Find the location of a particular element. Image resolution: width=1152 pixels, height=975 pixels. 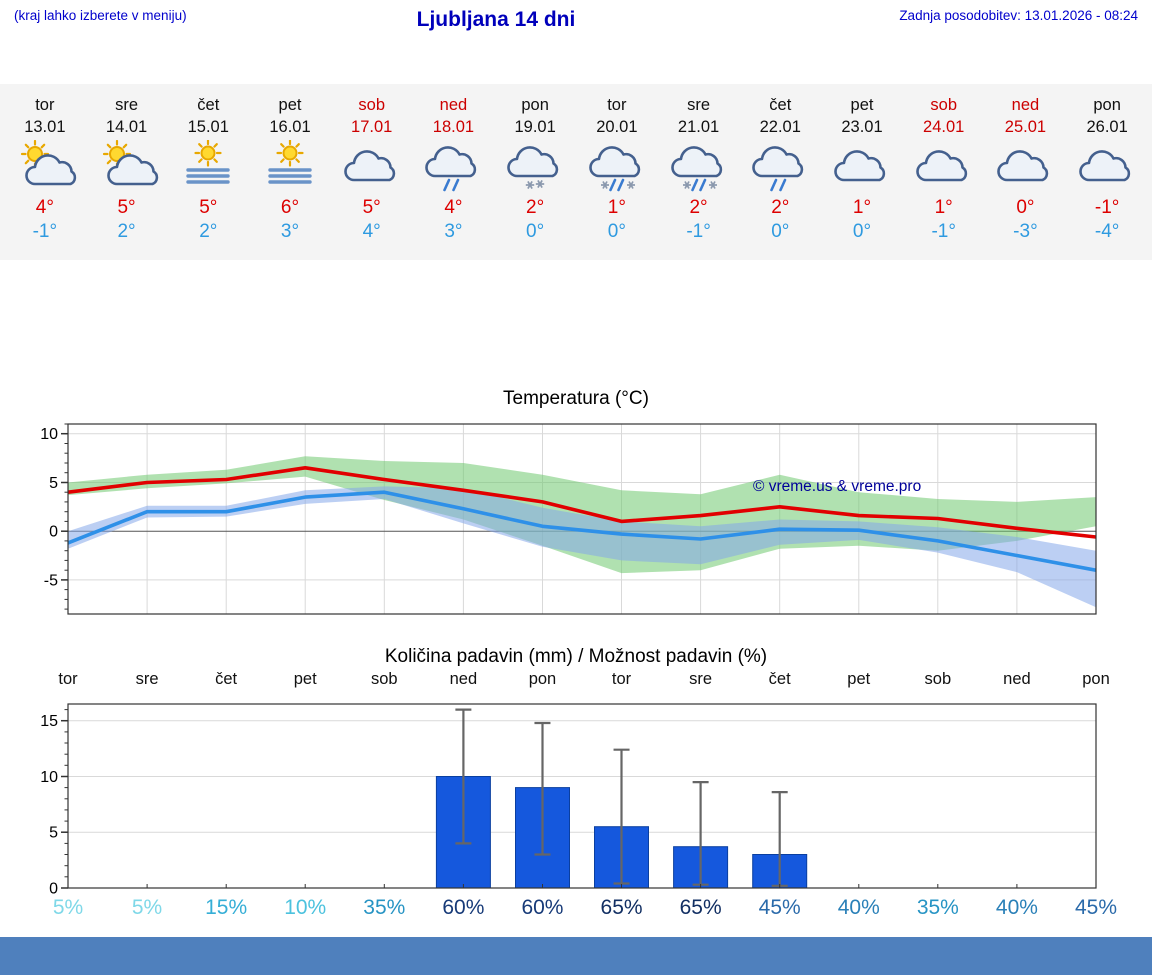

precip-day-label: pet is located at coordinates (859, 679).